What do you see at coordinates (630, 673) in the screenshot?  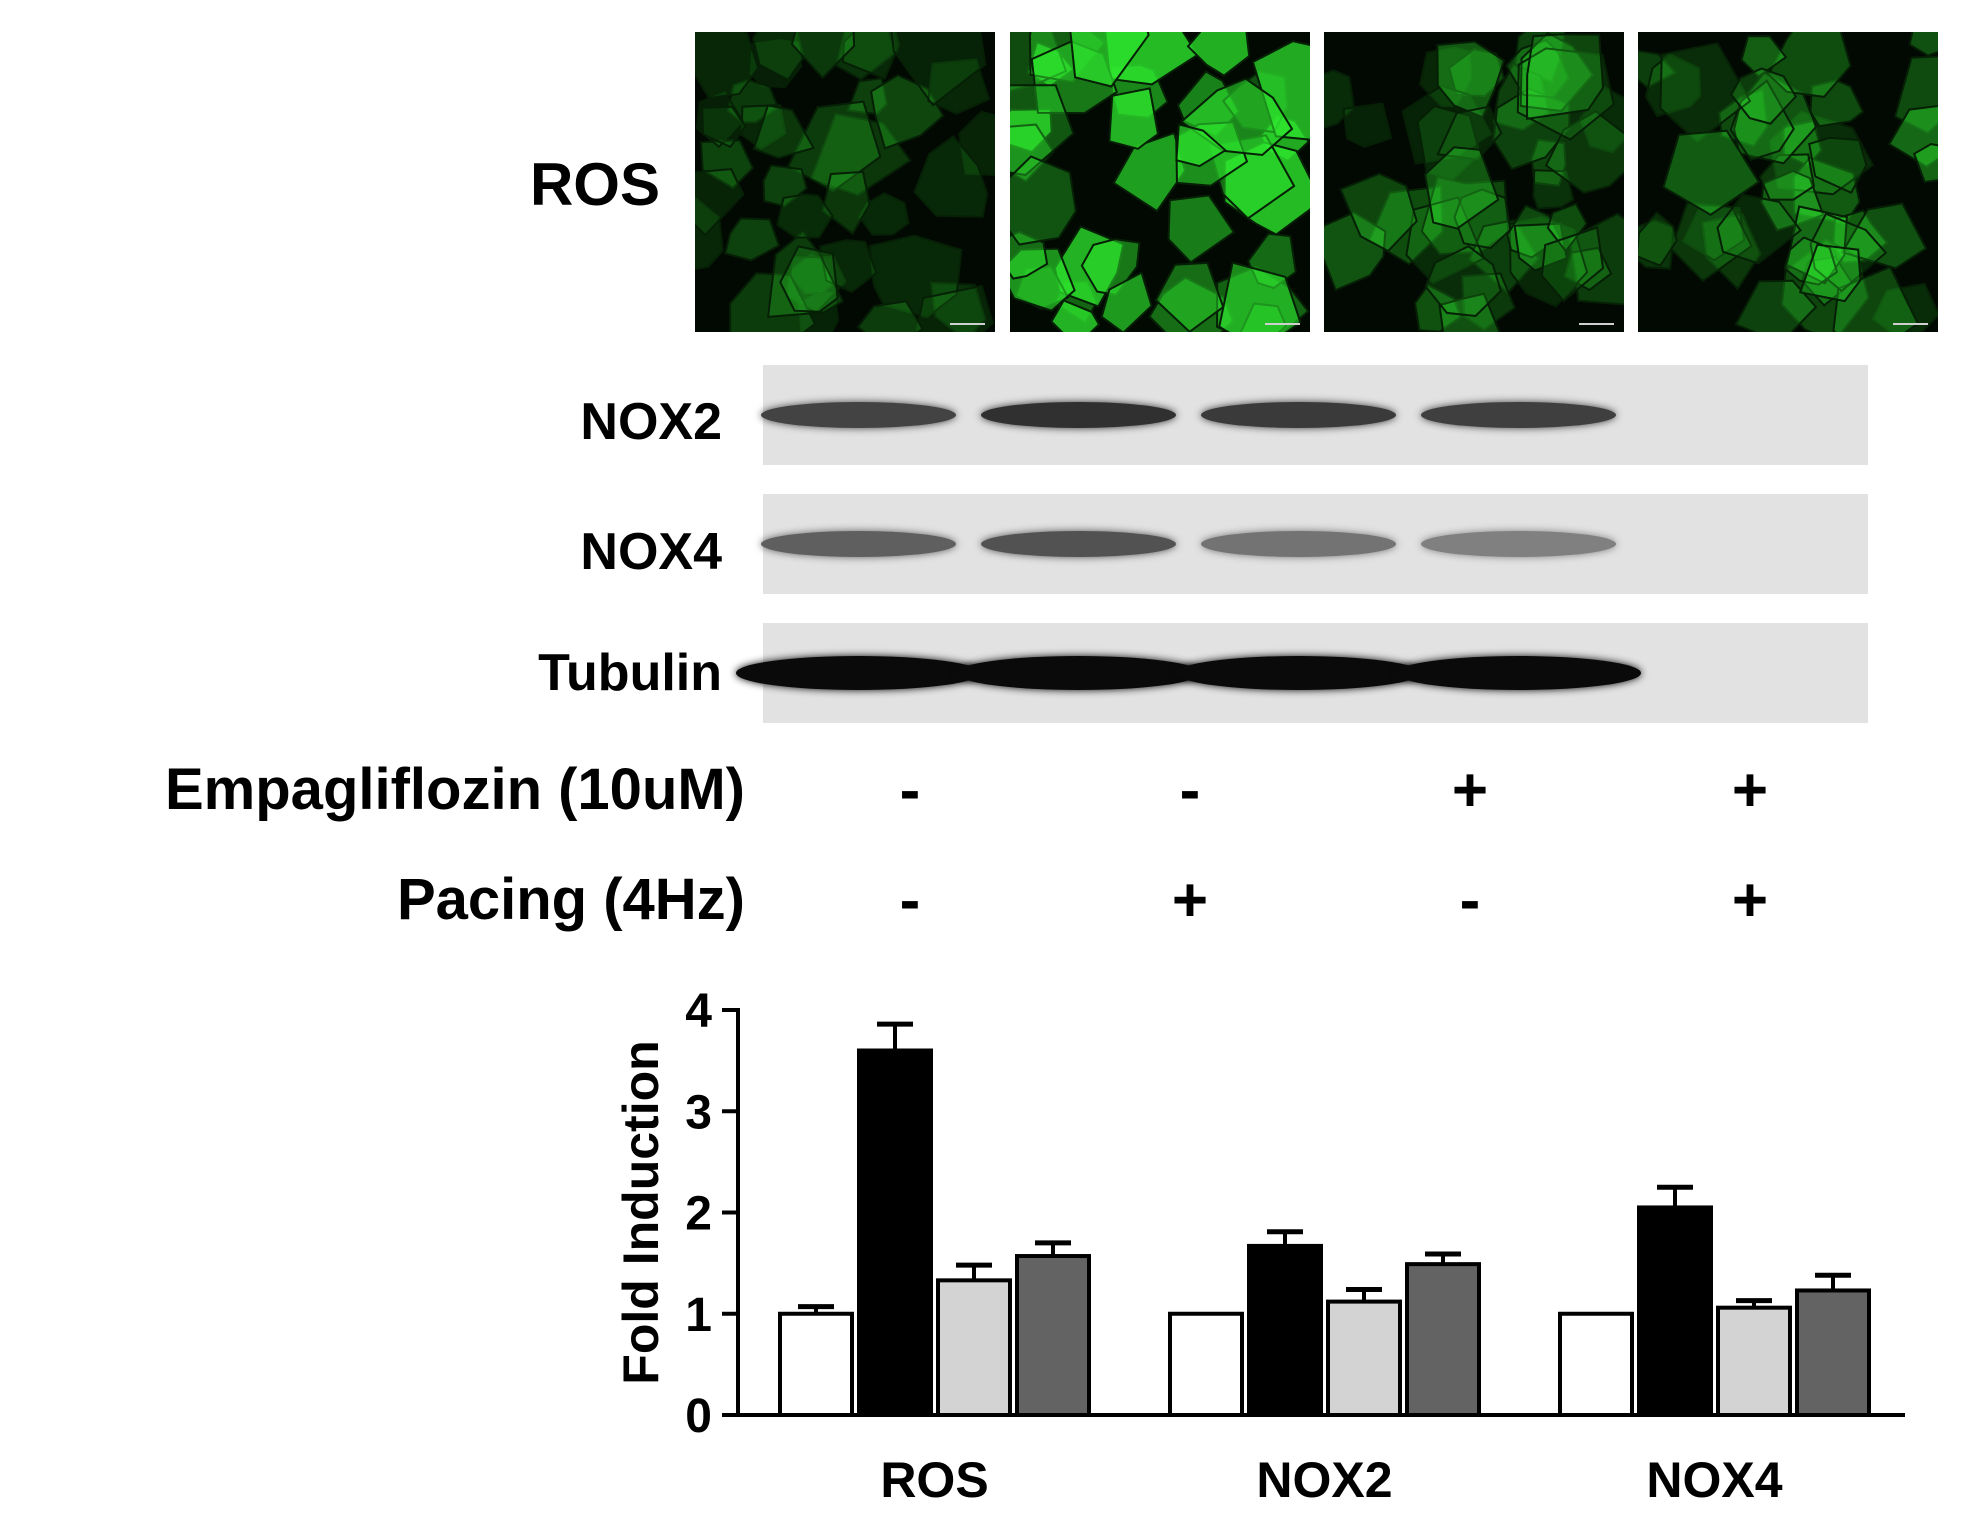 I see `blot-label-tubulin: Tubulin` at bounding box center [630, 673].